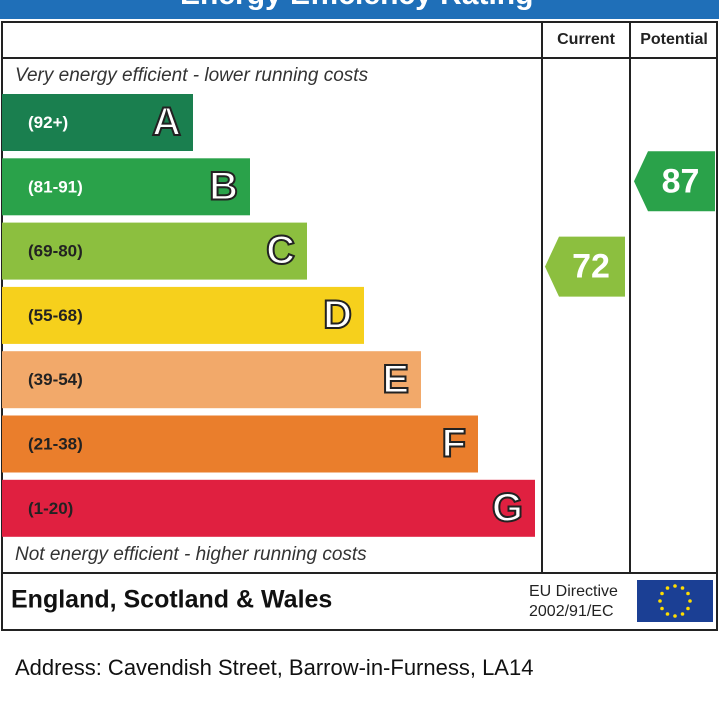 This screenshot has width=719, height=719. Describe the element at coordinates (454, 444) in the screenshot. I see `band-letter: F` at that location.